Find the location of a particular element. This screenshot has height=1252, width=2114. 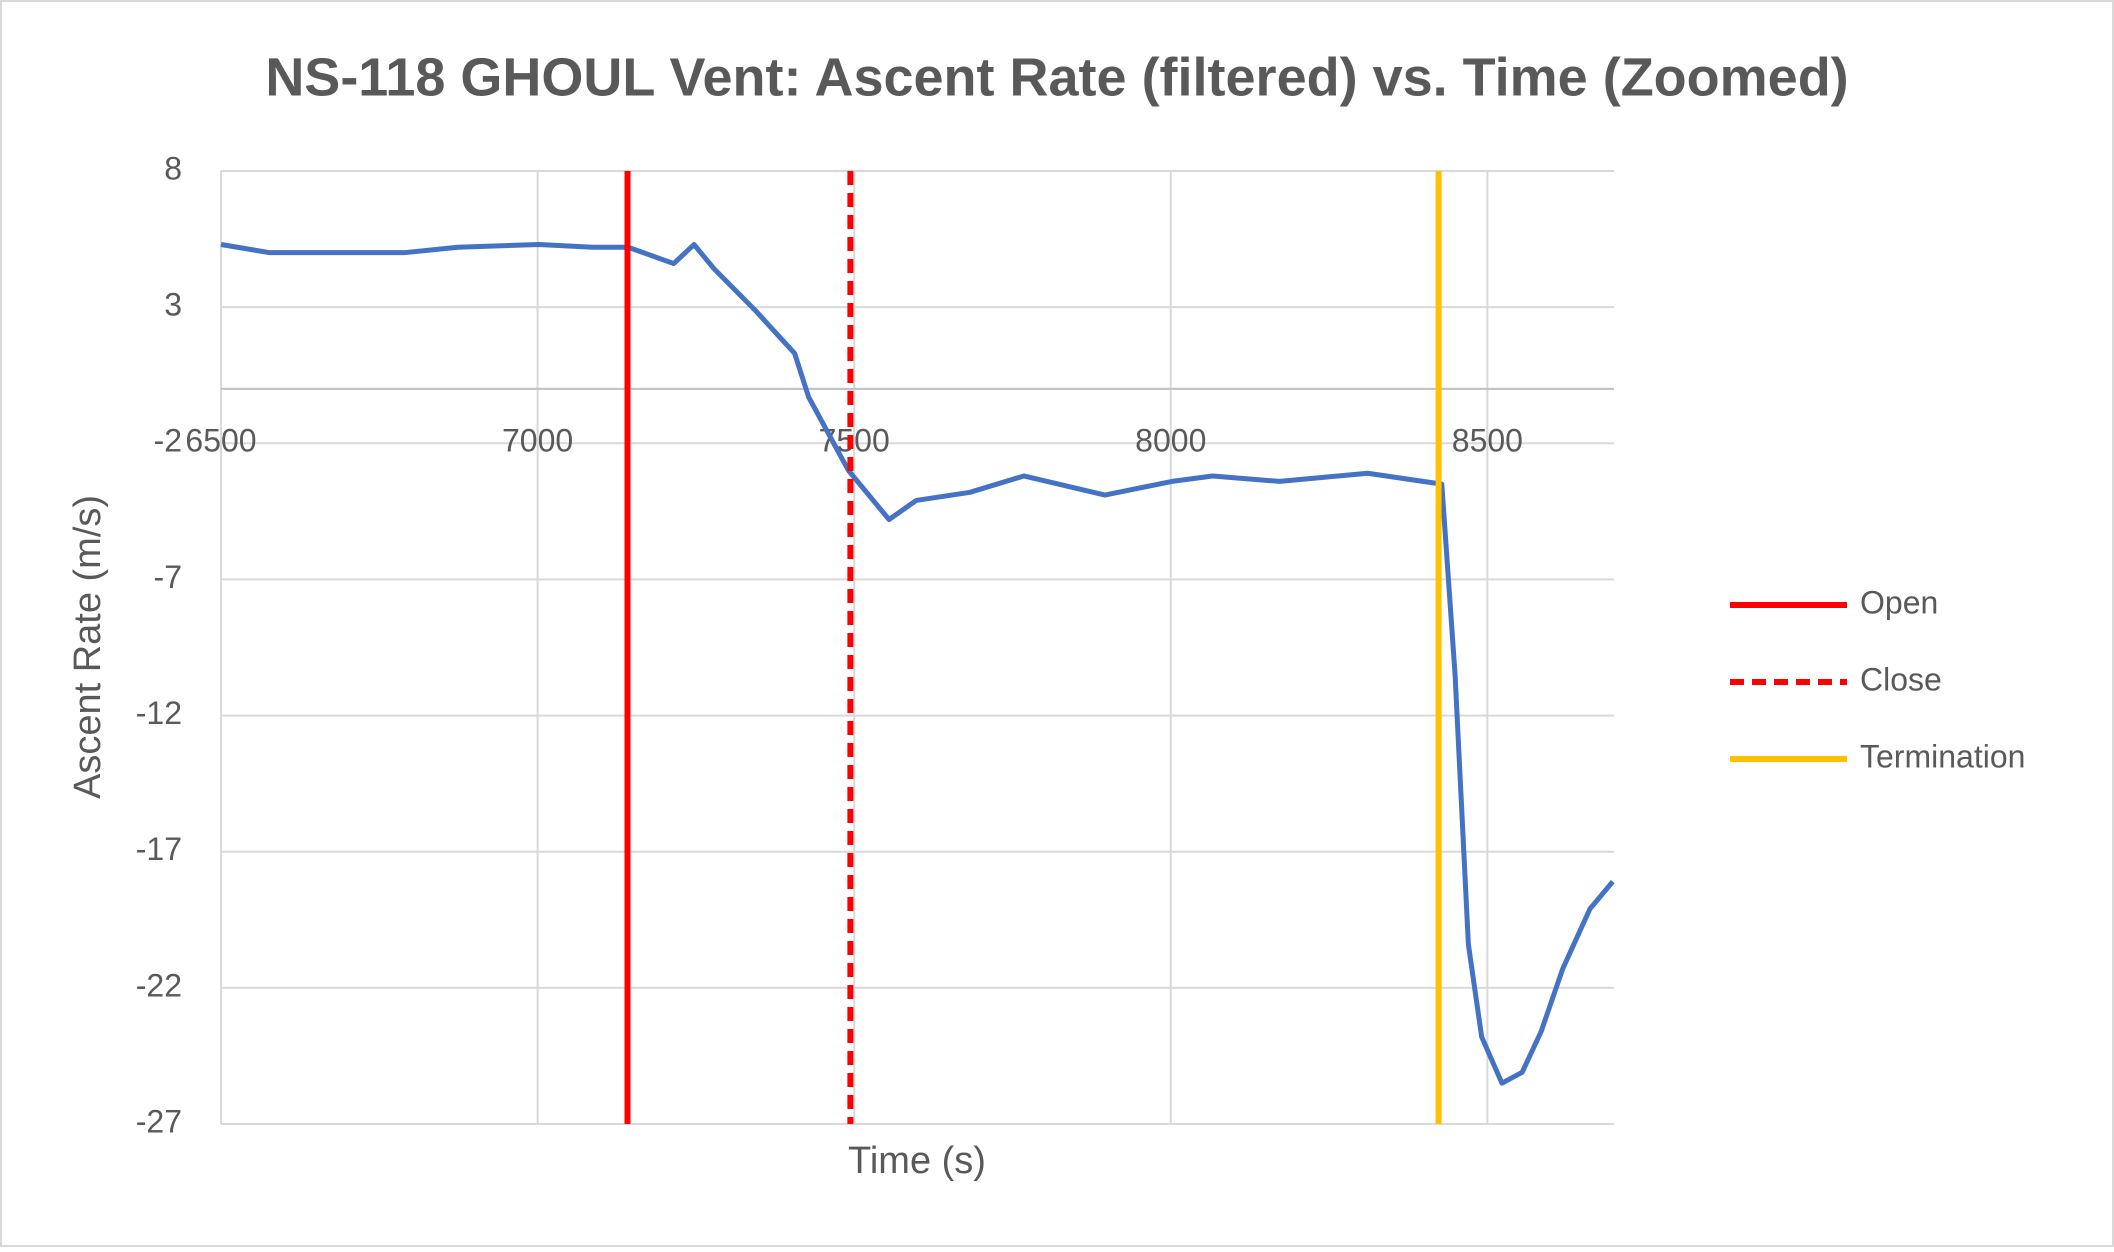

legend-label: Open is located at coordinates (1899, 602).